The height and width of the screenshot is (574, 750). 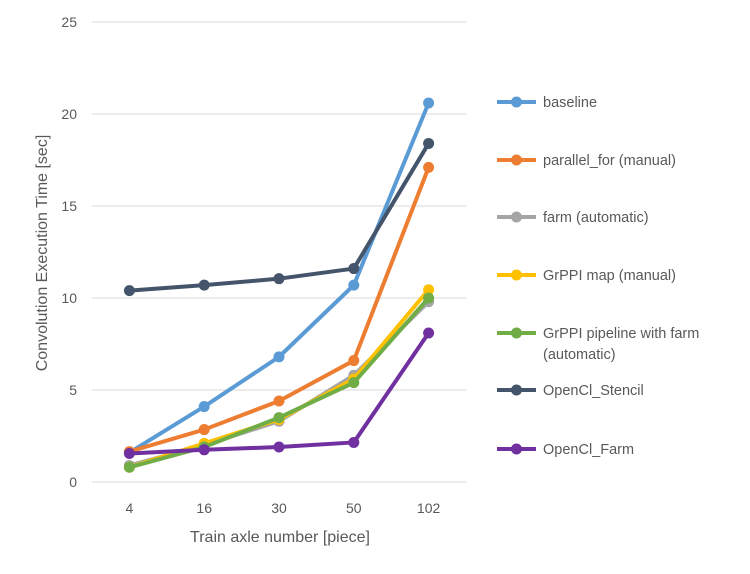 What do you see at coordinates (593, 391) in the screenshot?
I see `legend-label: OpenCl_Stencil` at bounding box center [593, 391].